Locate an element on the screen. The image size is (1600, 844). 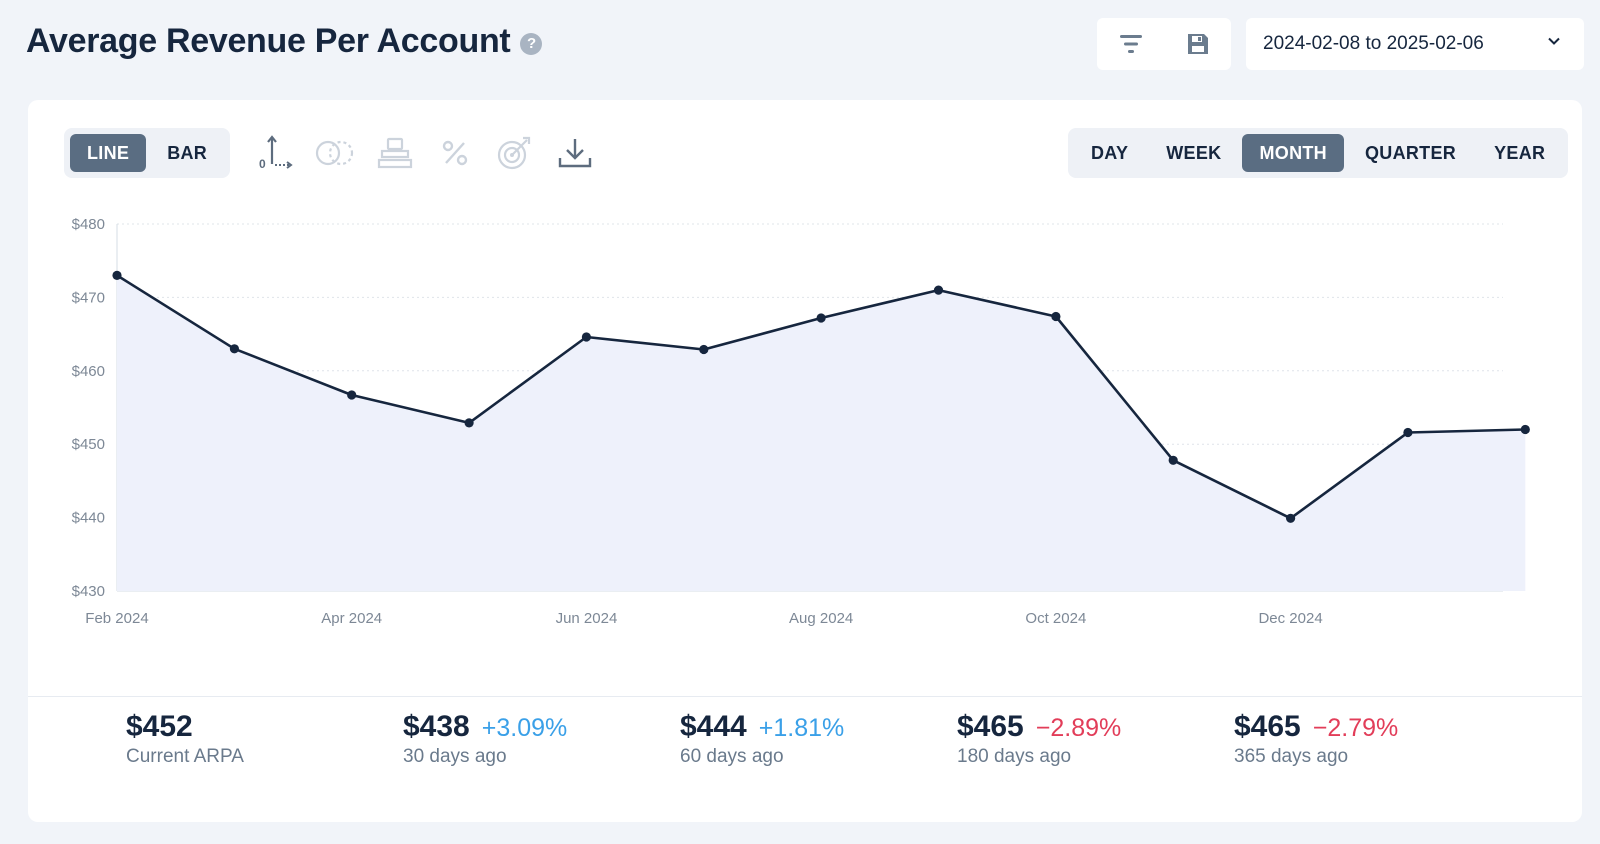
period-quarter: QUARTER is located at coordinates (1410, 152).